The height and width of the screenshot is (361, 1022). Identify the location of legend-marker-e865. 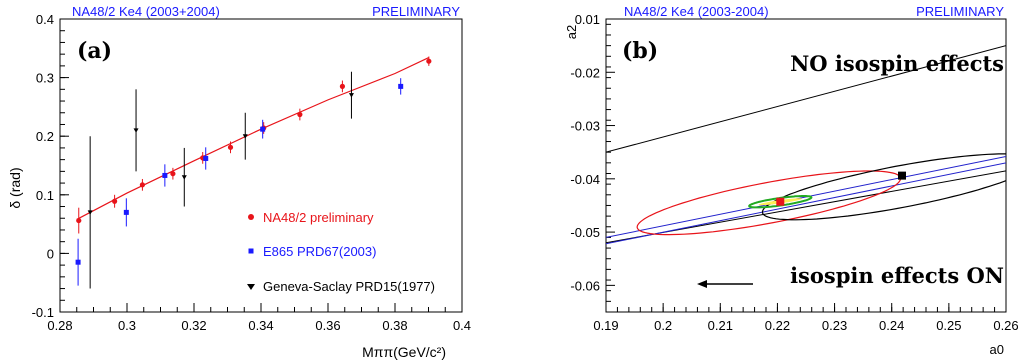
(251, 251).